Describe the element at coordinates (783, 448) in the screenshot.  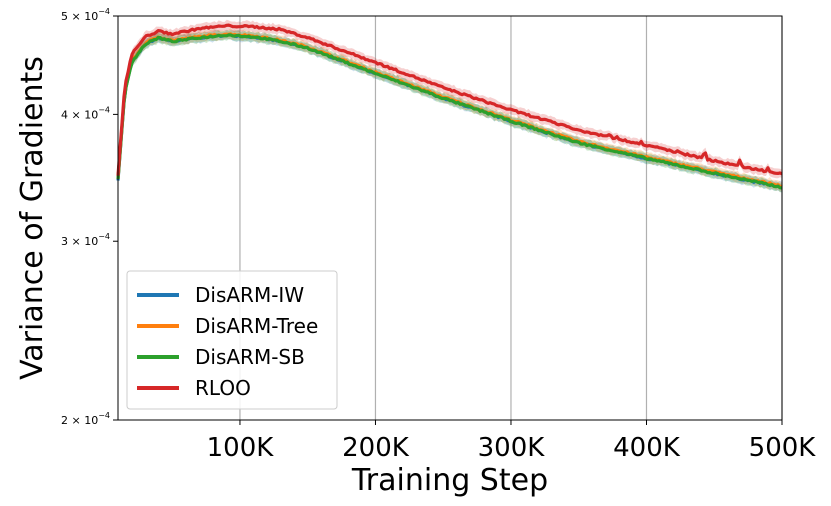
I see `x-tick-label-4: 500K` at that location.